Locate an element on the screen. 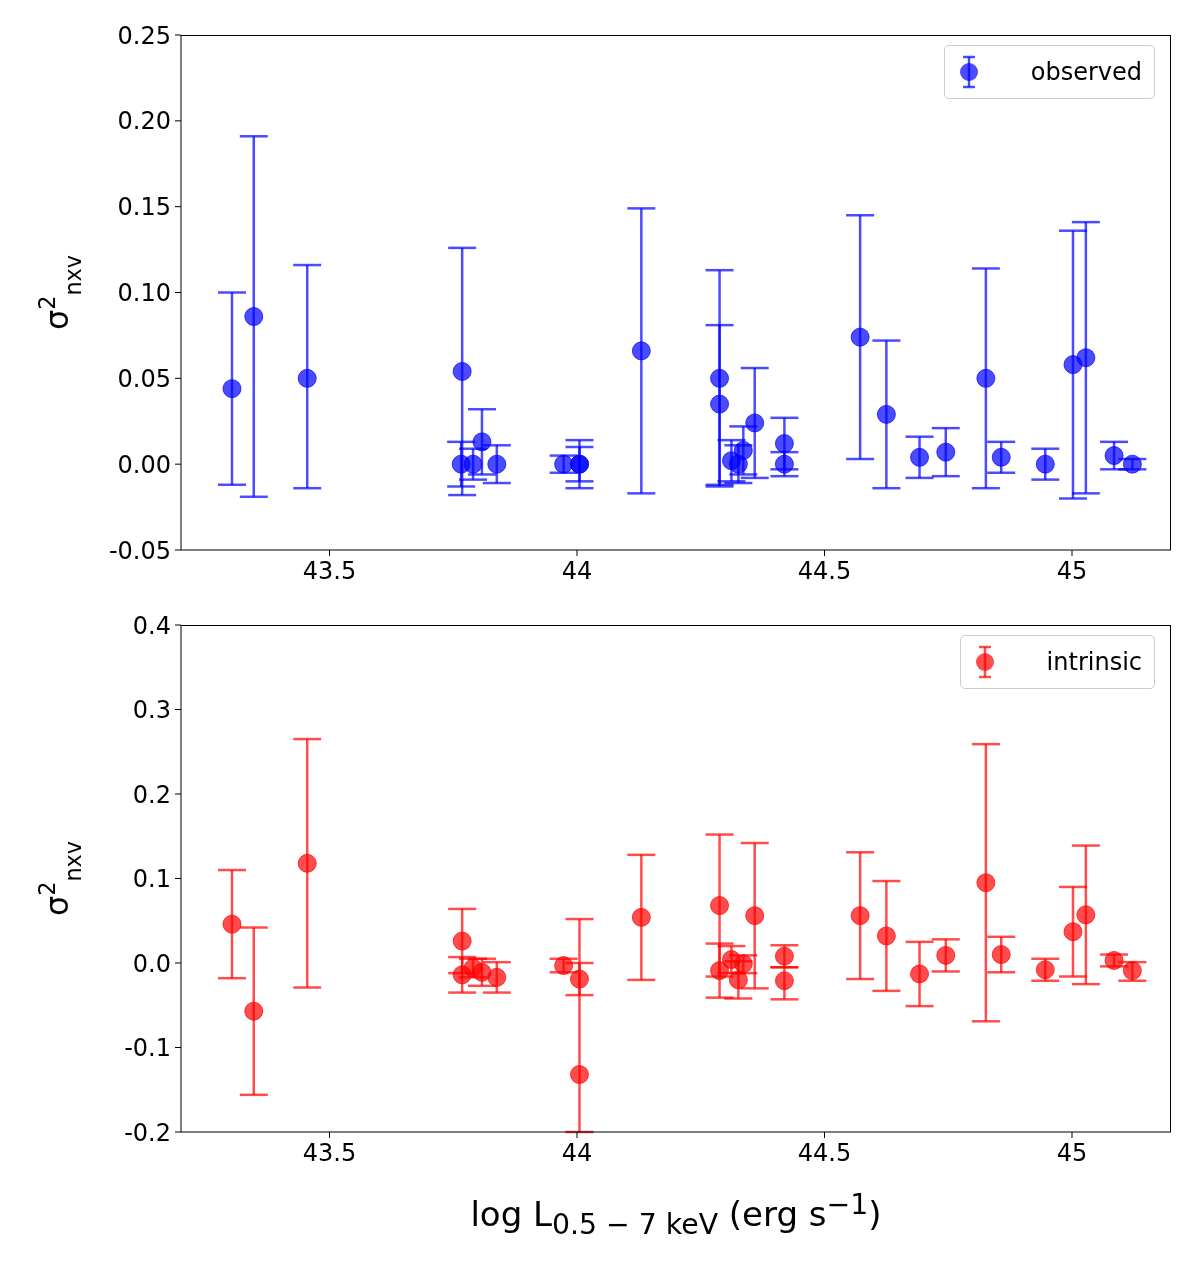 This screenshot has height=1275, width=1200. y-tick-label: 0.3 is located at coordinates (151, 710).